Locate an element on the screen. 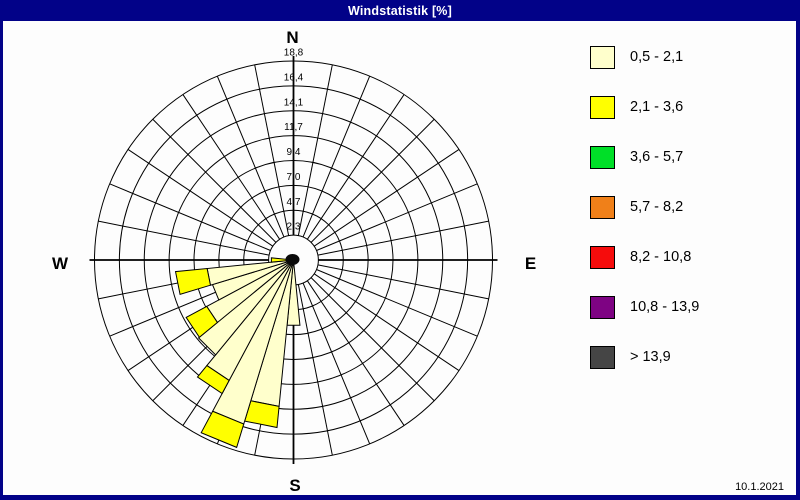 The image size is (800, 500). ring-value-label: 16,4 is located at coordinates (294, 77).